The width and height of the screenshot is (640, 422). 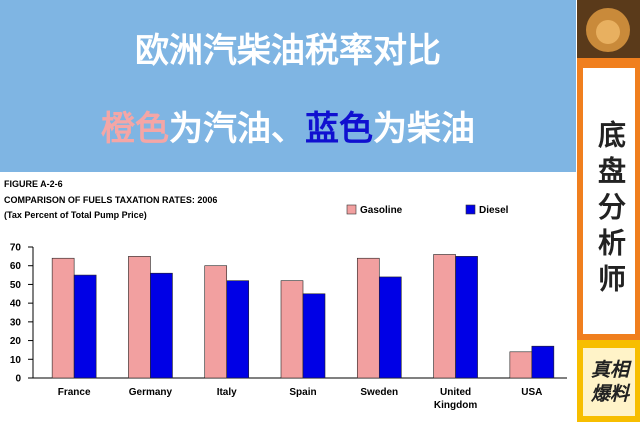 I want to click on legend-label: Gasoline, so click(x=381, y=210).